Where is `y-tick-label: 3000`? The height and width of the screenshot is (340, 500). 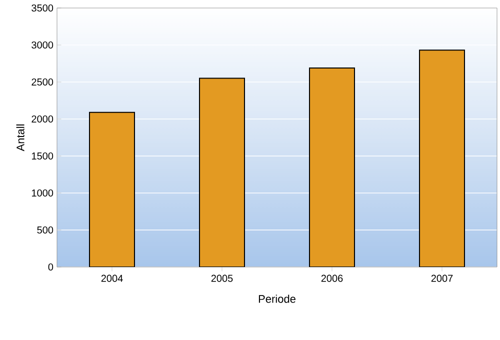
y-tick-label: 3000 is located at coordinates (43, 45).